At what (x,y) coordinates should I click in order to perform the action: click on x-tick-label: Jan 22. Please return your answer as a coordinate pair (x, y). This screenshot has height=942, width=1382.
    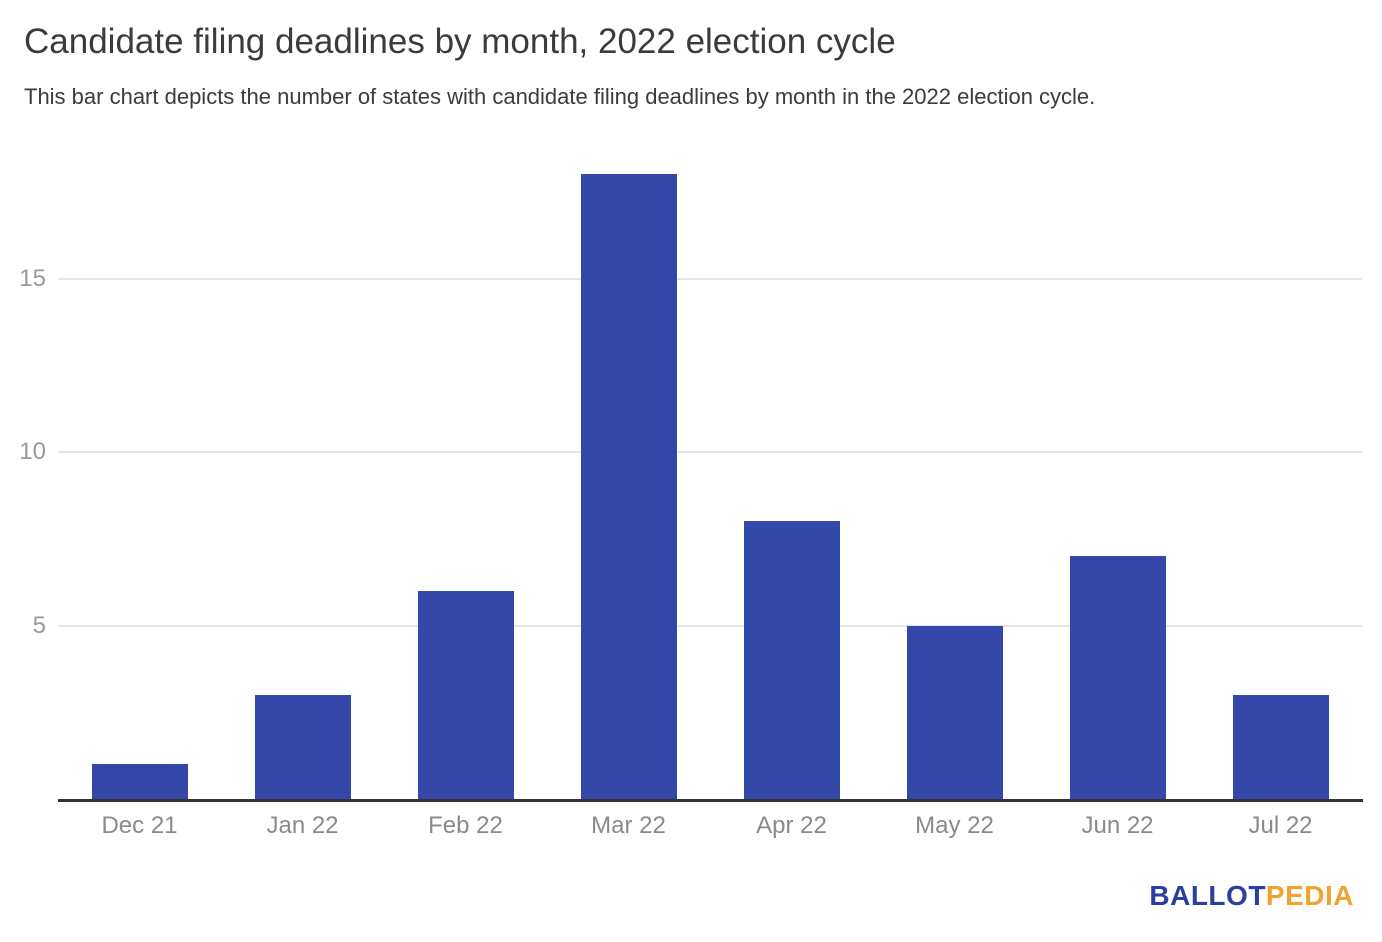
    Looking at the image, I should click on (302, 825).